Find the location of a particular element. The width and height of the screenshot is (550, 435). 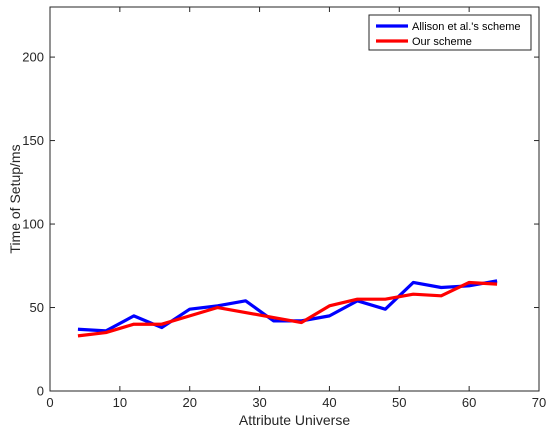

y-tick-label: 50 is located at coordinates (37, 307).